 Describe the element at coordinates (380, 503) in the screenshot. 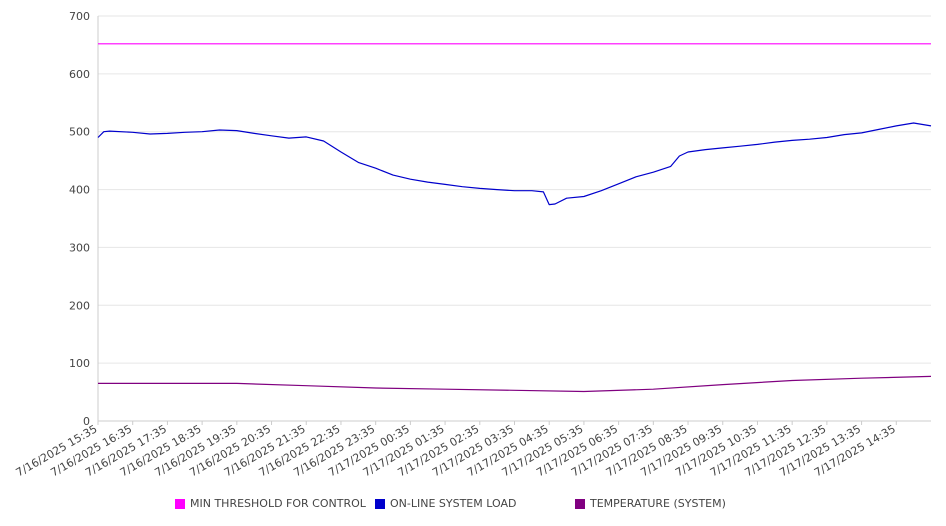

I see `legend-swatch-system-load` at that location.